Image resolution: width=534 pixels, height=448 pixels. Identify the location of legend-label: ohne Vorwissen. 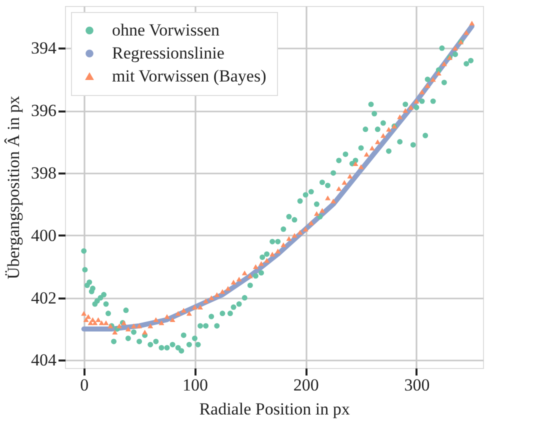
(166, 30).